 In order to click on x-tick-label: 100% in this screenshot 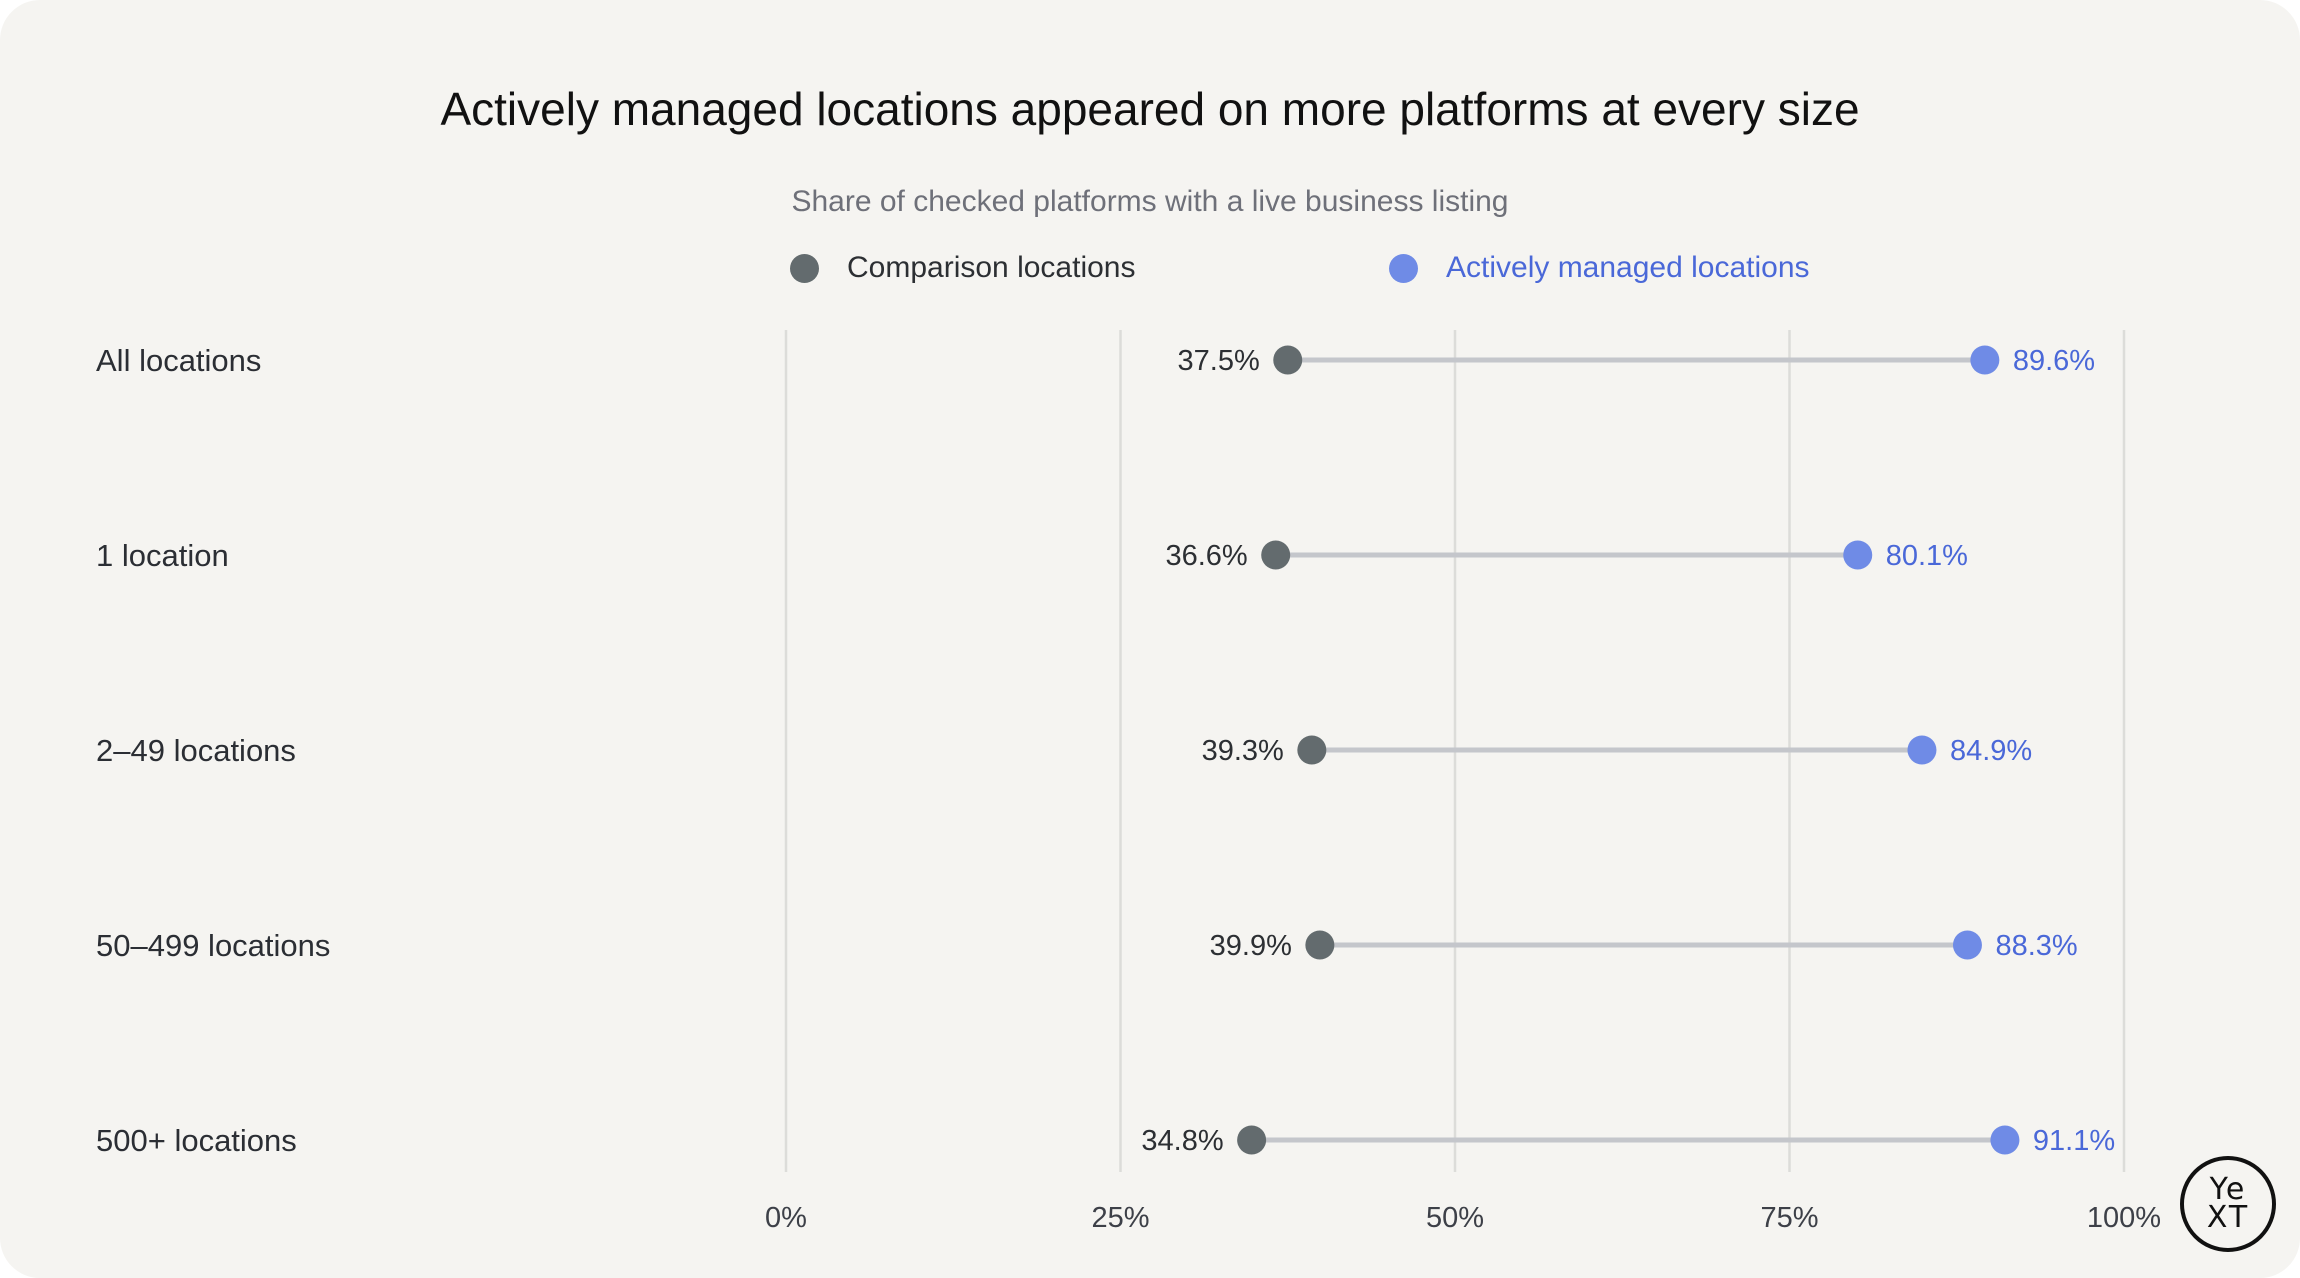, I will do `click(2124, 1218)`.